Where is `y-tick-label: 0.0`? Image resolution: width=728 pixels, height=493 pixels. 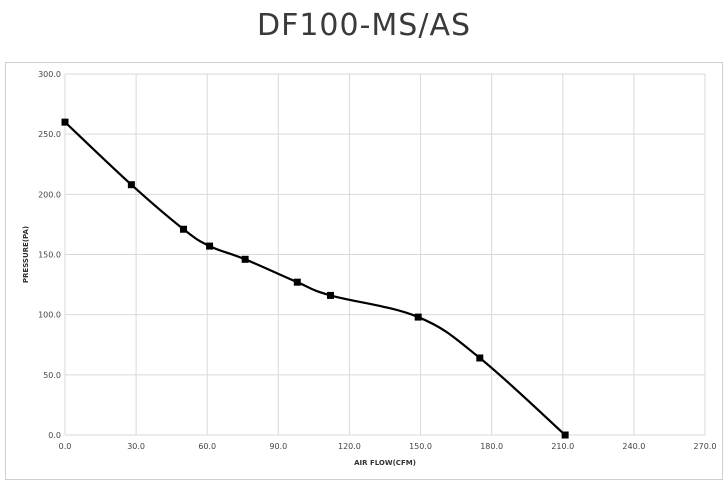
y-tick-label: 0.0 is located at coordinates (54, 435).